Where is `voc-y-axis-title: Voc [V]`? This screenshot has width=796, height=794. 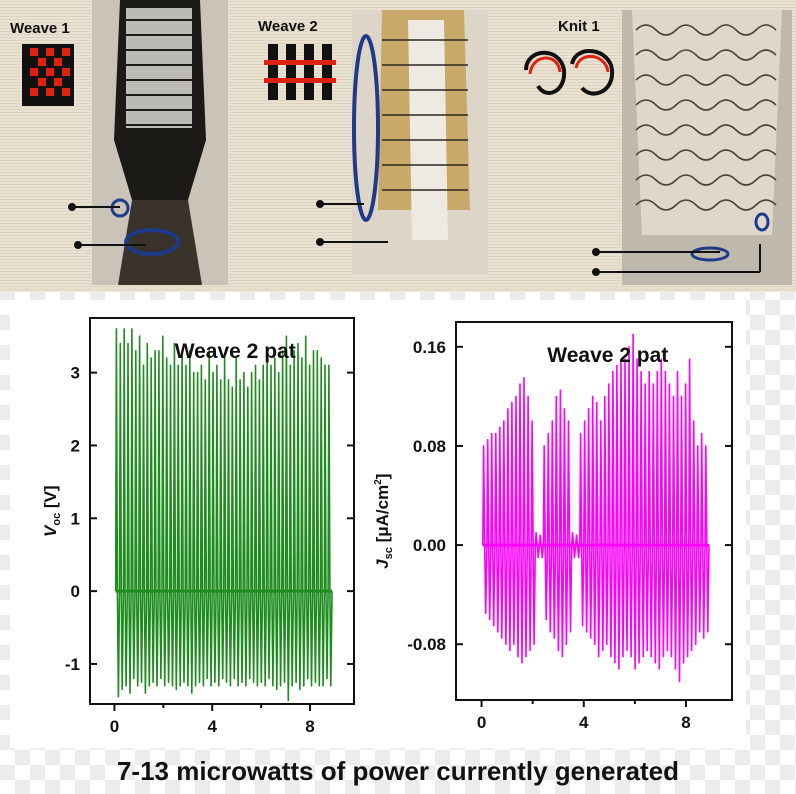
voc-y-axis-title: Voc [V] is located at coordinates (52, 511).